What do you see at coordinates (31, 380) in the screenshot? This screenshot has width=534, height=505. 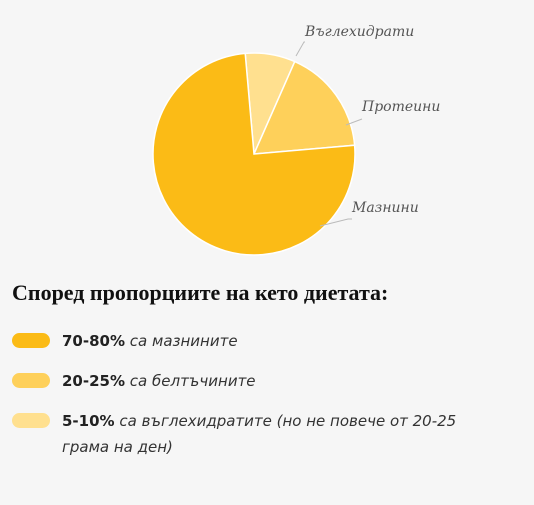 I see `legend-swatch-proteins` at bounding box center [31, 380].